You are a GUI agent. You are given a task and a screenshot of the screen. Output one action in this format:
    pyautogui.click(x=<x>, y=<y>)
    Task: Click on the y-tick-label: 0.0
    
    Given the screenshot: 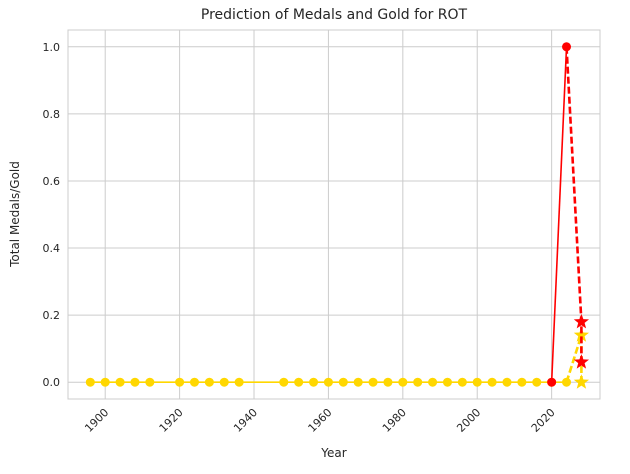 What is the action you would take?
    pyautogui.click(x=52, y=382)
    